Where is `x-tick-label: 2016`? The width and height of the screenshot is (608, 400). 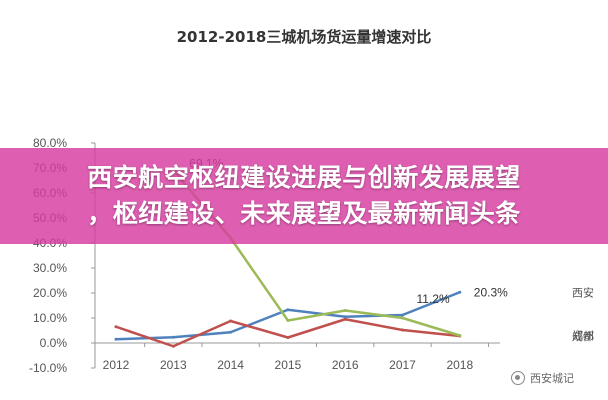
x-tick-label: 2016 is located at coordinates (345, 365).